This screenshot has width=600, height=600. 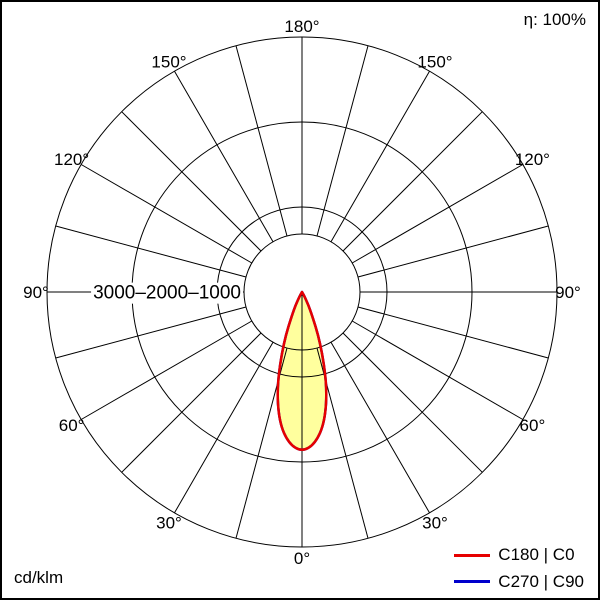 I want to click on efficiency-label: η: 100%, so click(x=554, y=19).